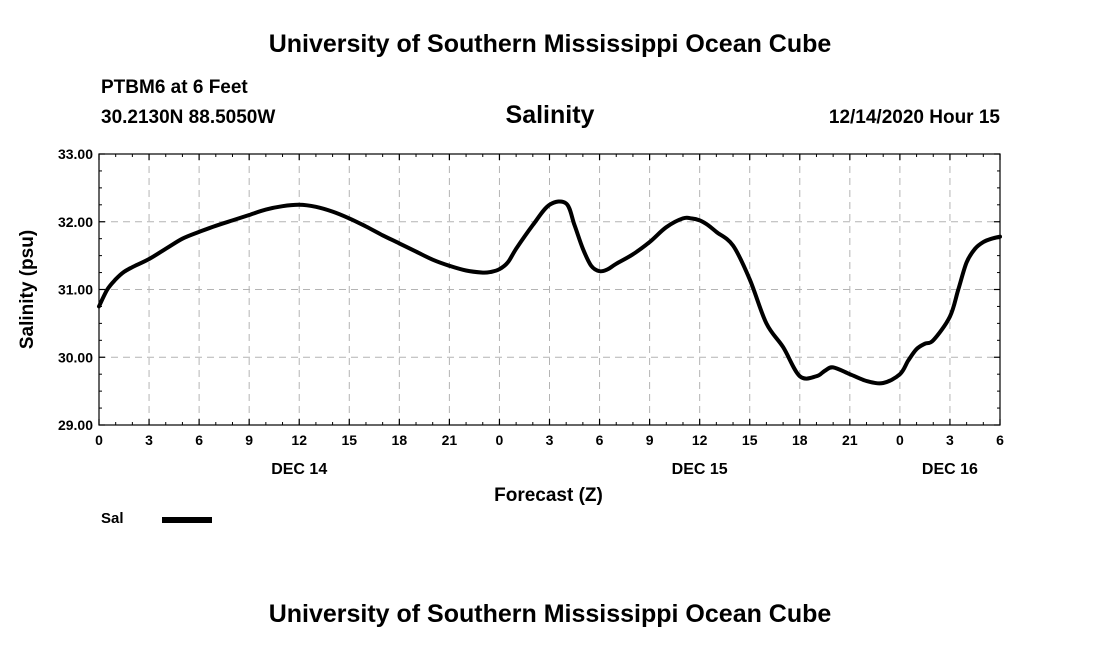 The image size is (1100, 650). What do you see at coordinates (75, 425) in the screenshot?
I see `y-tick-label: 29.00` at bounding box center [75, 425].